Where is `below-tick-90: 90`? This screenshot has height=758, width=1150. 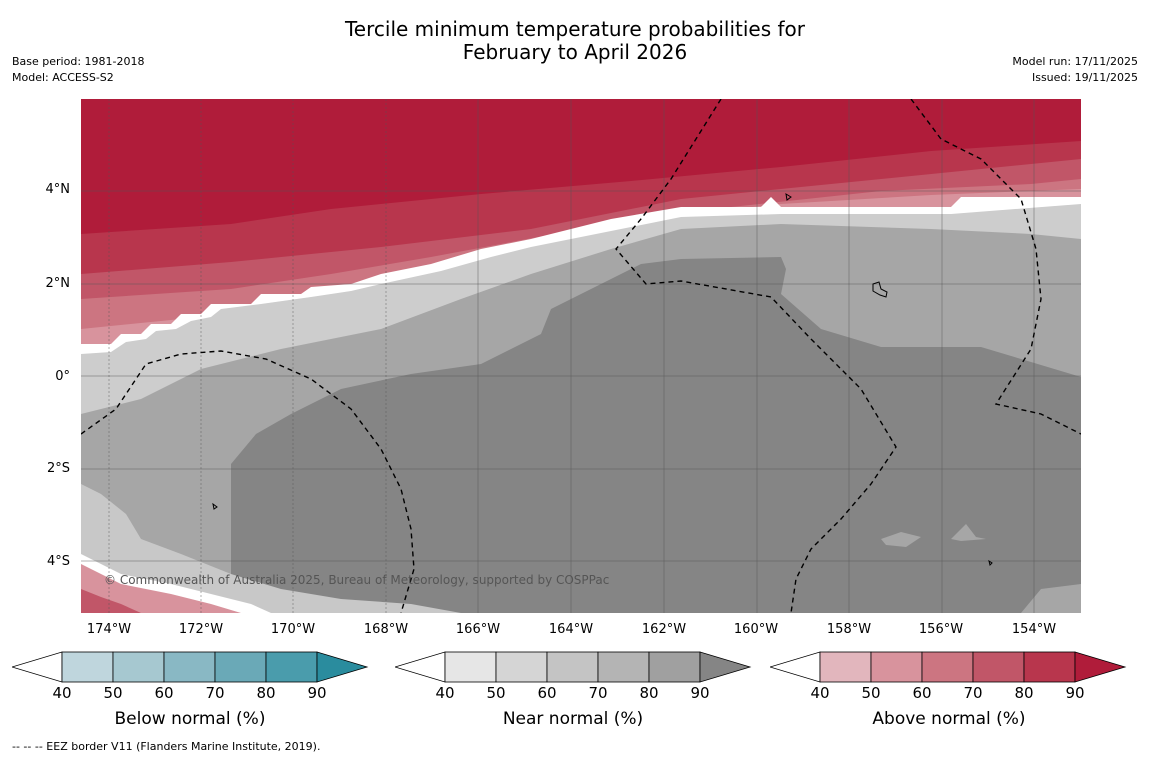
below-tick-90: 90 is located at coordinates (317, 693).